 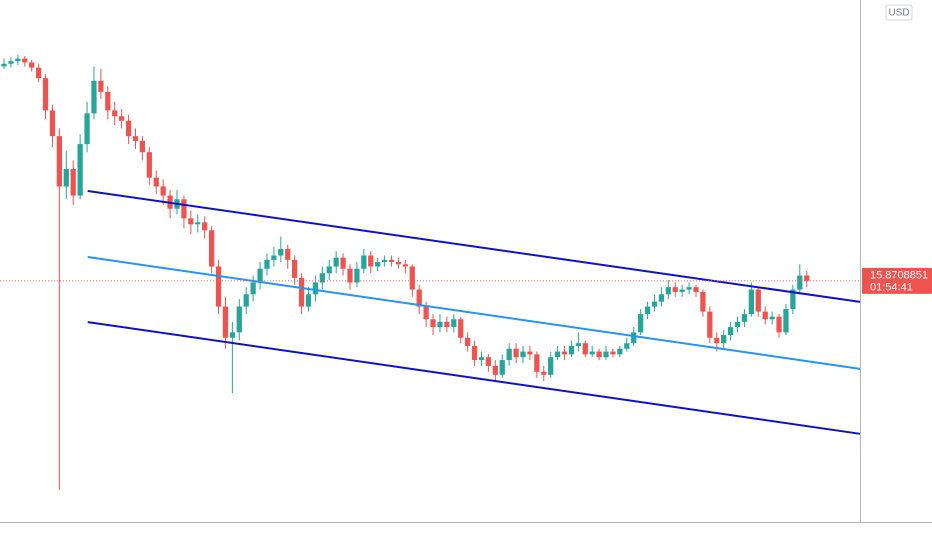 What do you see at coordinates (899, 12) in the screenshot?
I see `currency-badge` at bounding box center [899, 12].